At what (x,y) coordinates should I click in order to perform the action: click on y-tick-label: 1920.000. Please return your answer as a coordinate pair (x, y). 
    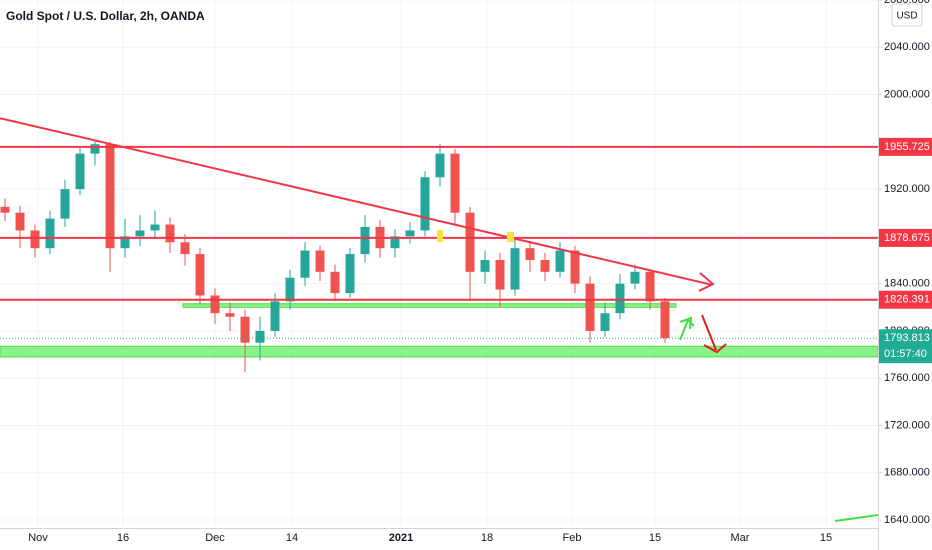
    Looking at the image, I should click on (907, 189).